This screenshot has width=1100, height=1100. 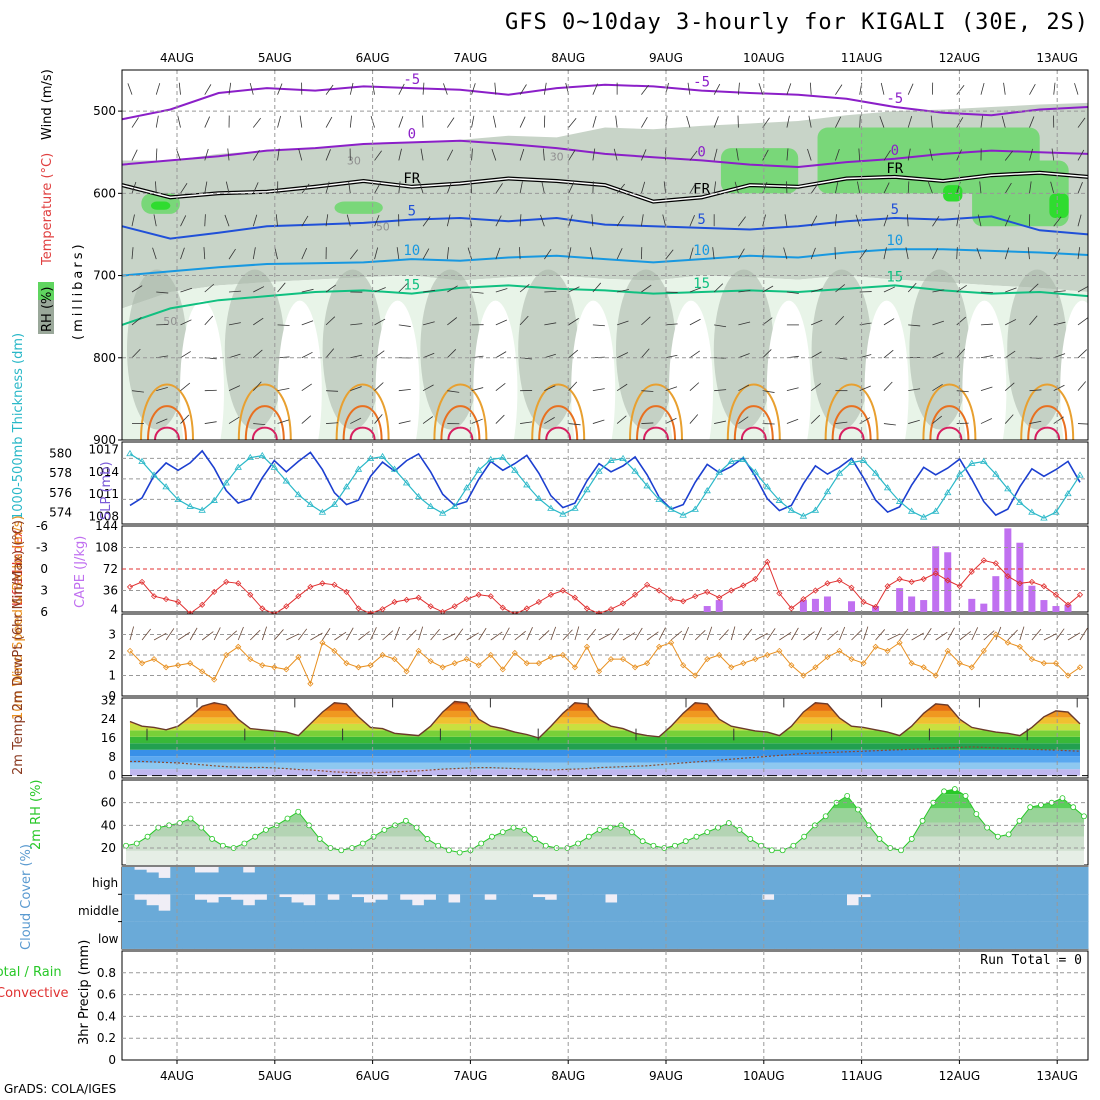 What do you see at coordinates (411, 80) in the screenshot?
I see `isotherm-label: -5` at bounding box center [411, 80].